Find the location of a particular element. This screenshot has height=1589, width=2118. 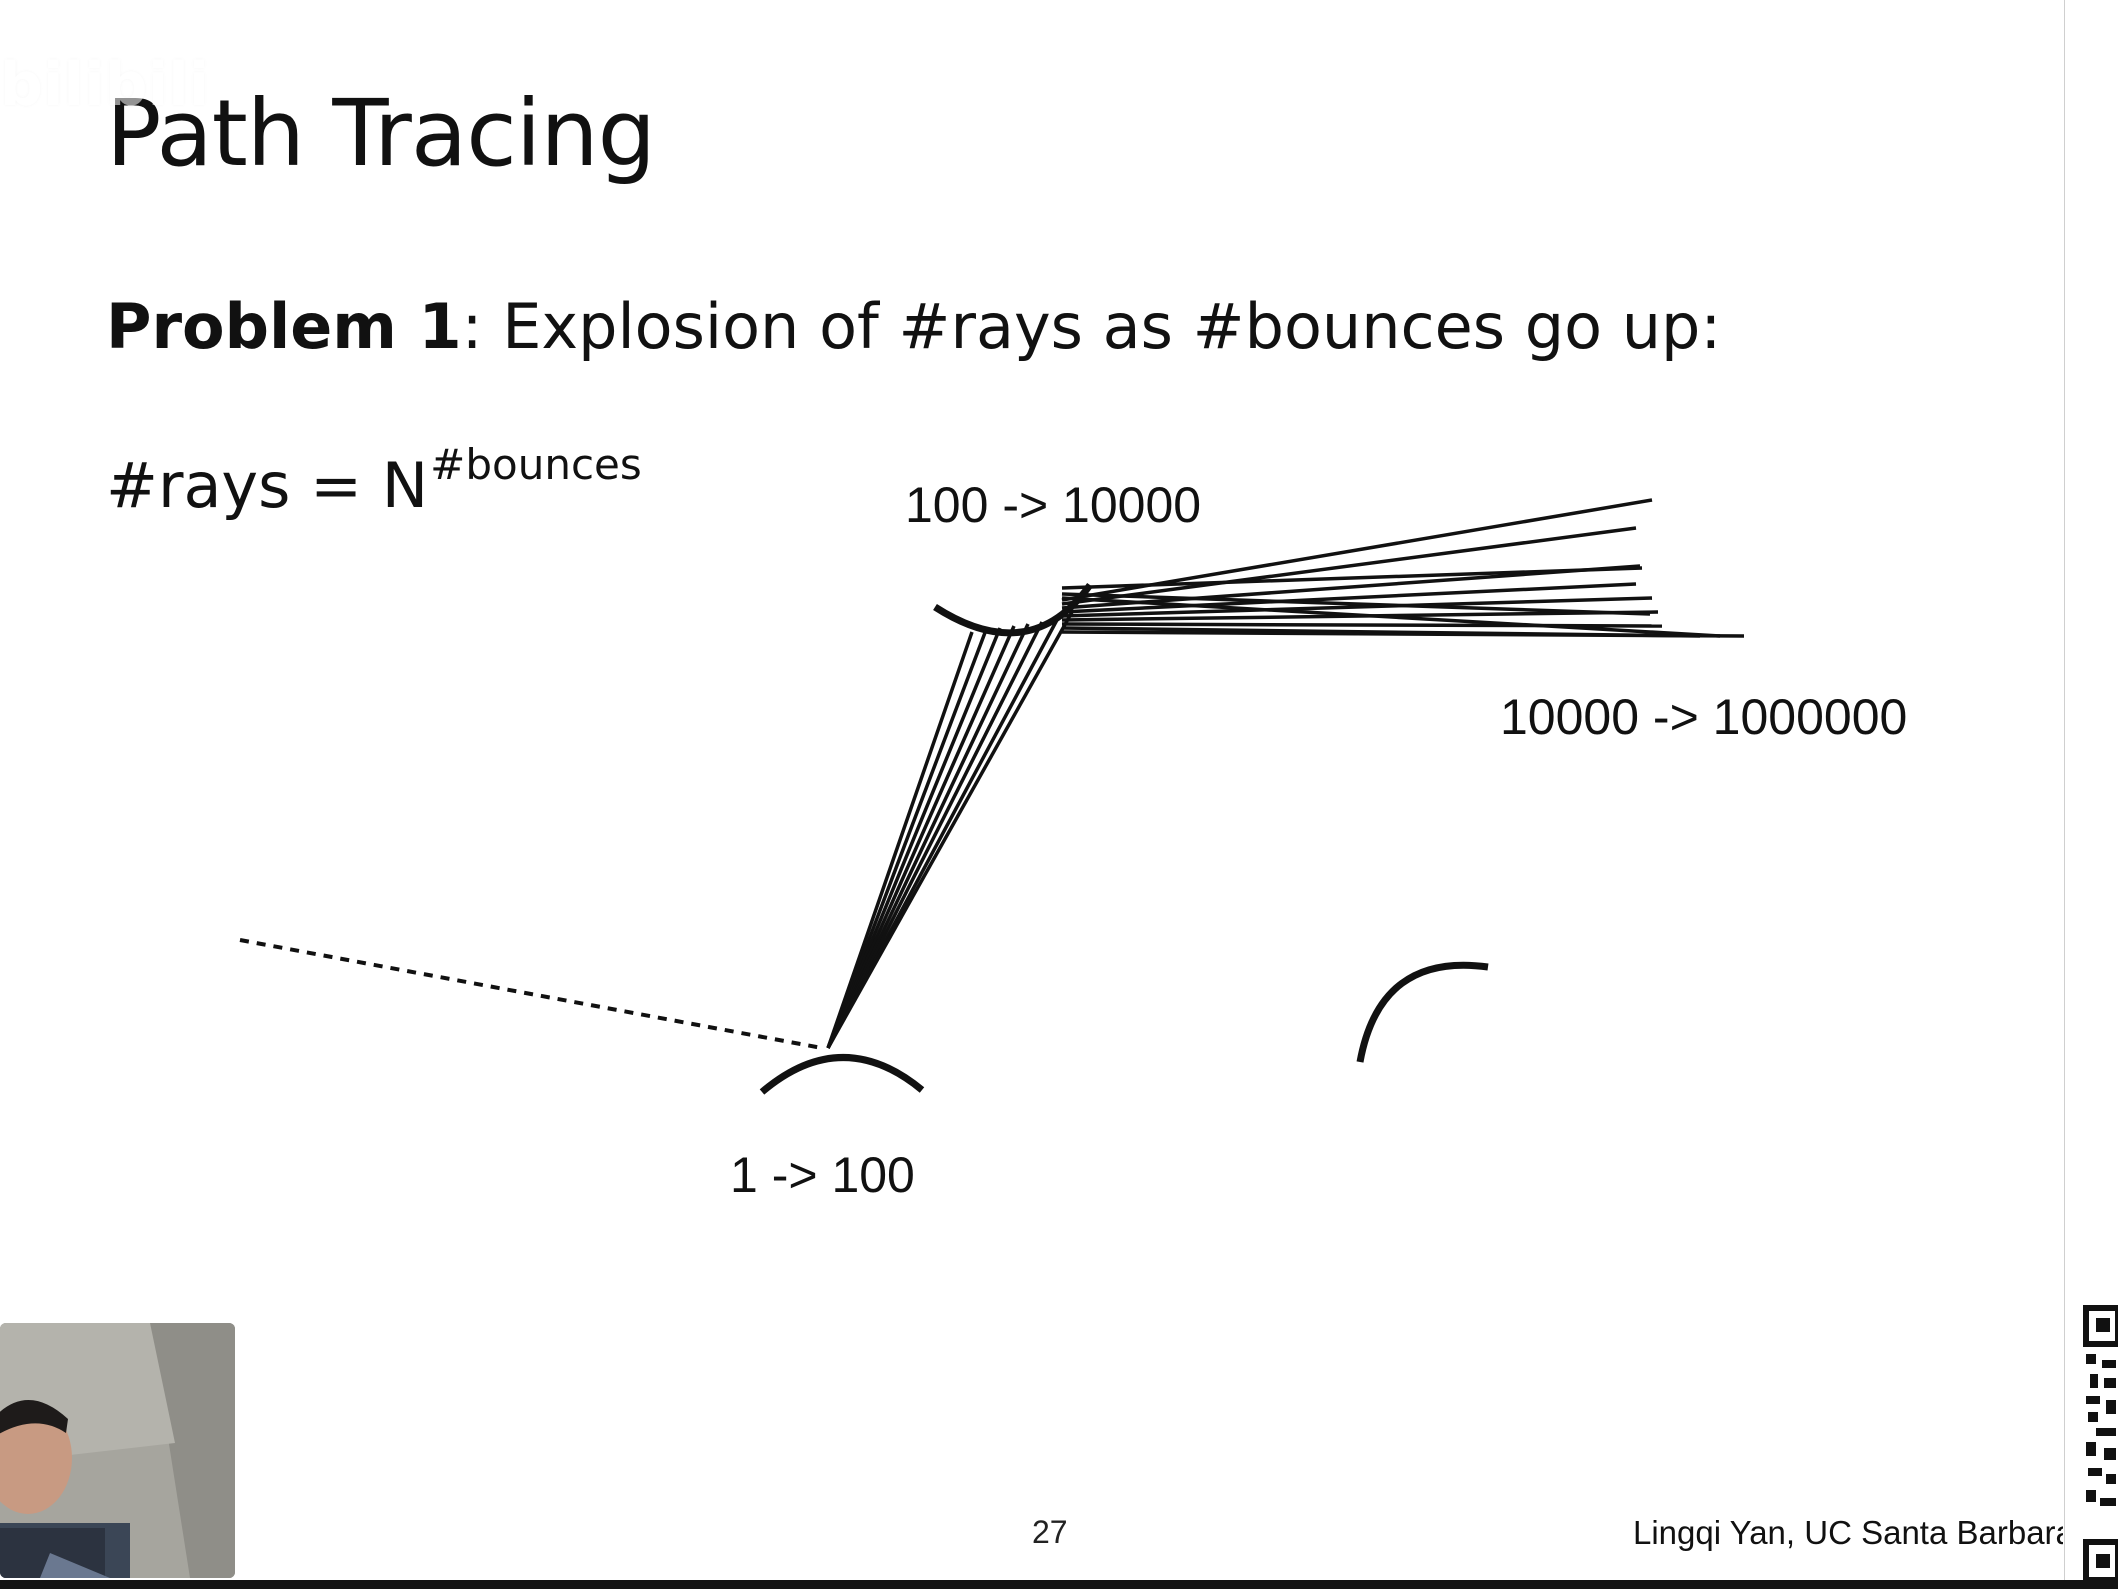

bilibili-watermark: bilibili is located at coordinates (105, 85).